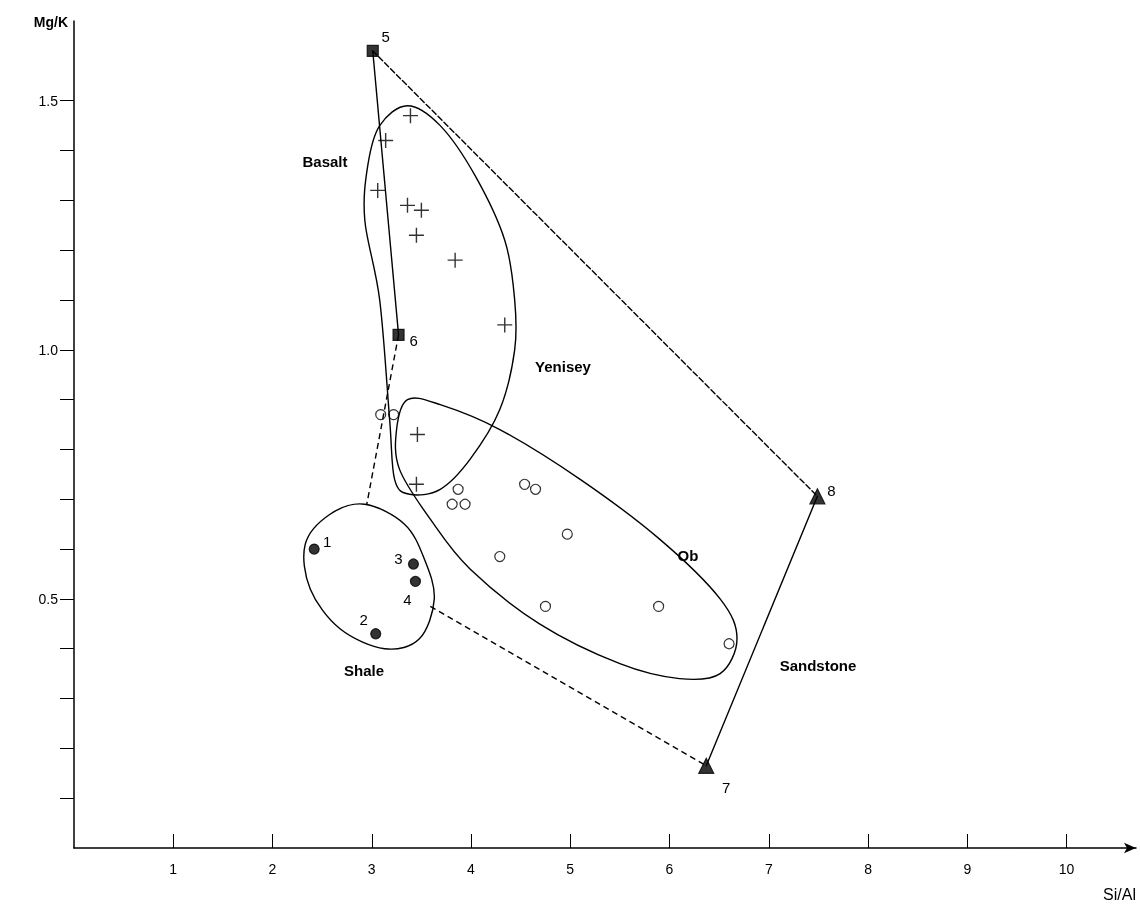  Describe the element at coordinates (818, 665) in the screenshot. I see `annotation: Sandstone` at that location.